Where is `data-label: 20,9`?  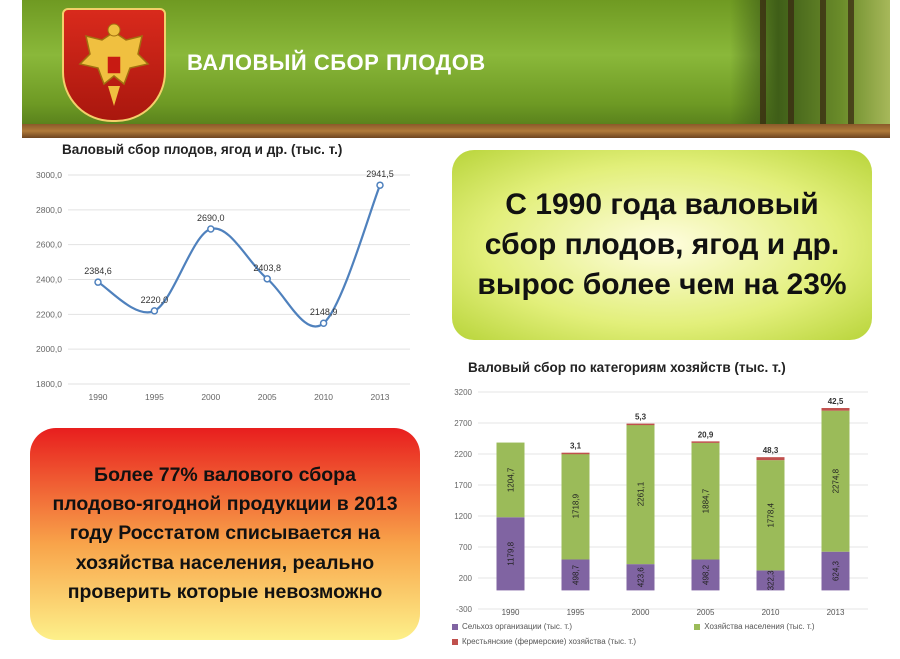
data-label: 20,9 is located at coordinates (706, 434).